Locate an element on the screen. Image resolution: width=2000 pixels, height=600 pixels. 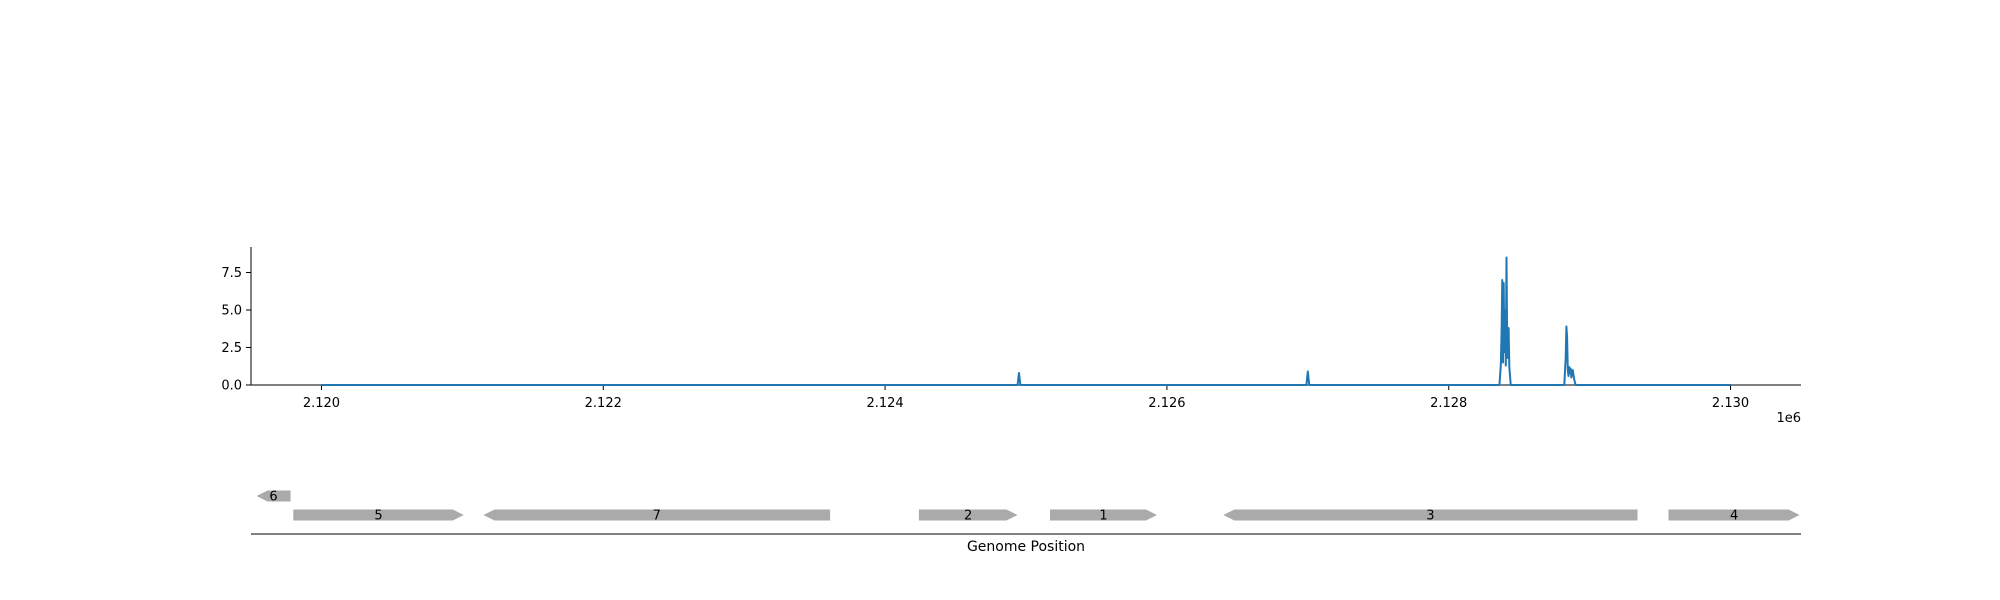
gene-feature-2: 2 is located at coordinates (968, 516).